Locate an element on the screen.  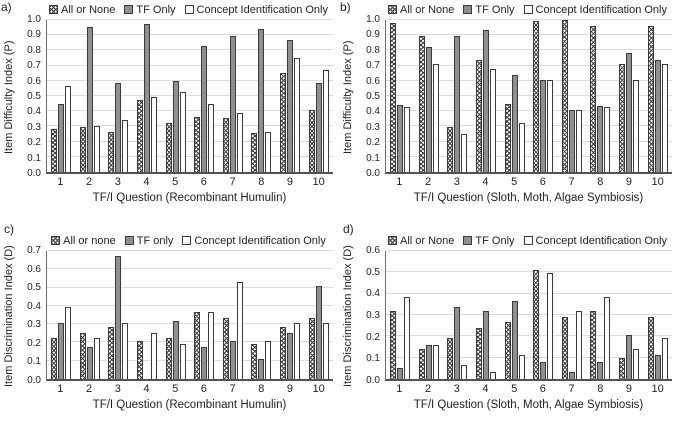
legend-swatch-hatched-icon is located at coordinates (392, 240).